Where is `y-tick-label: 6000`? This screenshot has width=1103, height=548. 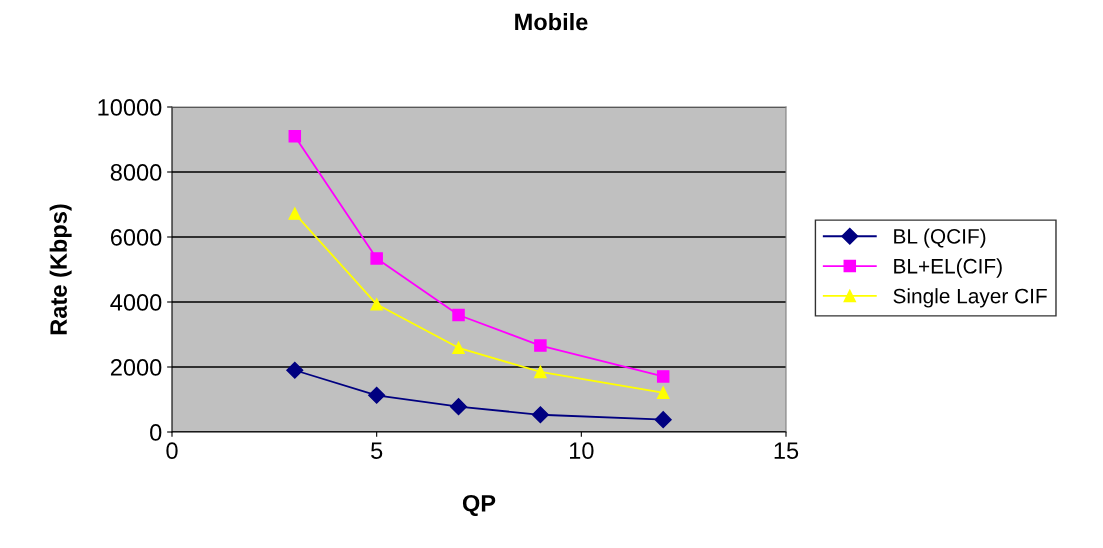
y-tick-label: 6000 is located at coordinates (136, 237).